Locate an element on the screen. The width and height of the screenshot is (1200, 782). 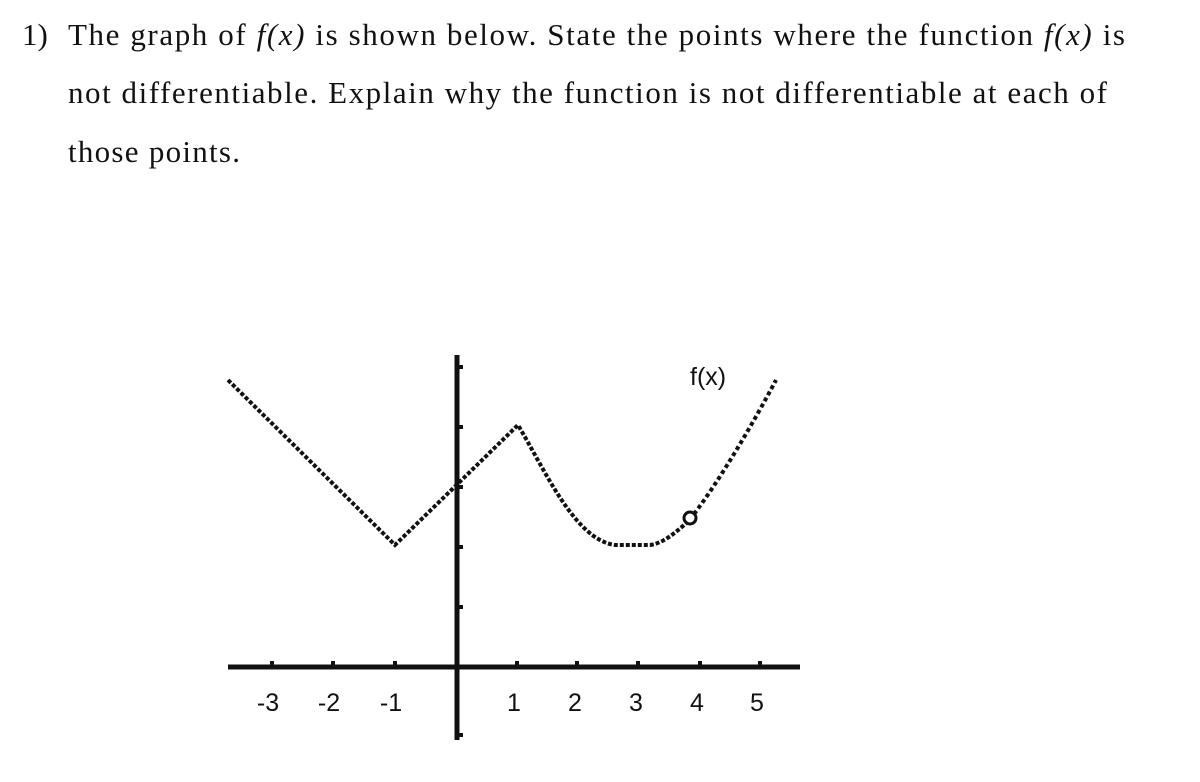
x-tick-label: -1 is located at coordinates (391, 703).